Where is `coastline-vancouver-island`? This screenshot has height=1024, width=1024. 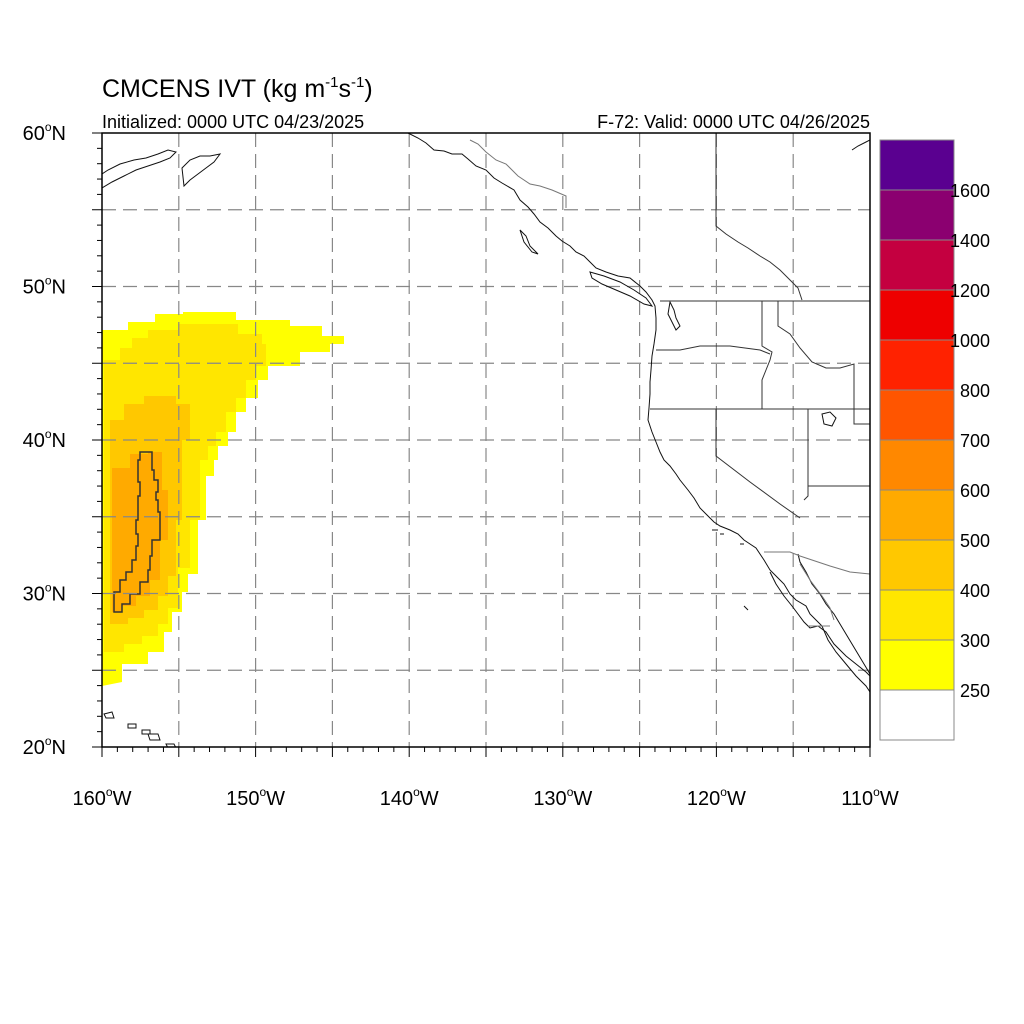 coastline-vancouver-island is located at coordinates (621, 289).